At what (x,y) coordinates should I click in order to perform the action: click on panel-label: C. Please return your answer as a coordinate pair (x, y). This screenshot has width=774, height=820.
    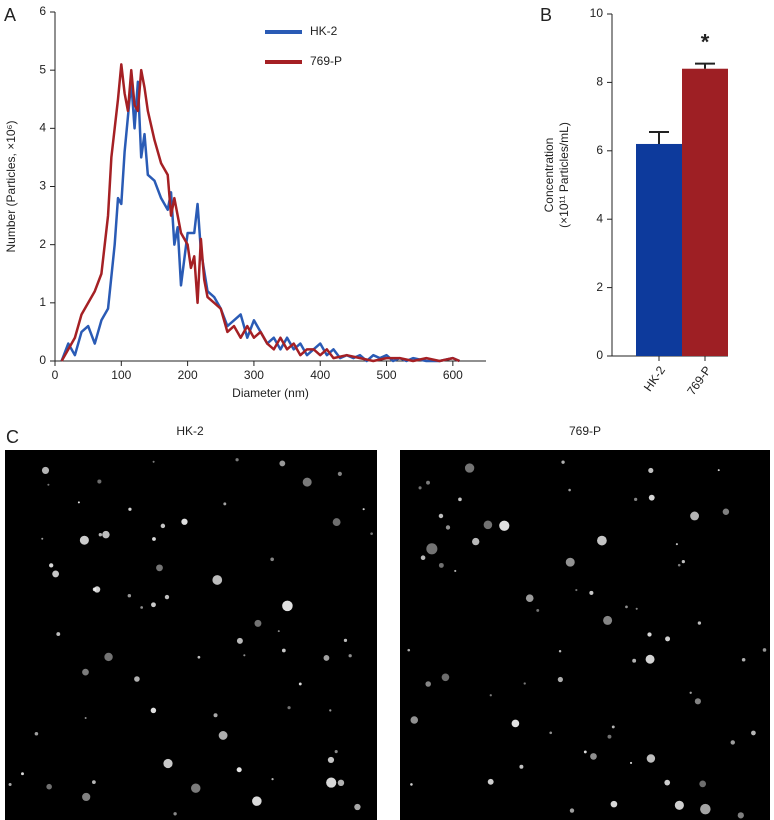
    Looking at the image, I should click on (12, 437).